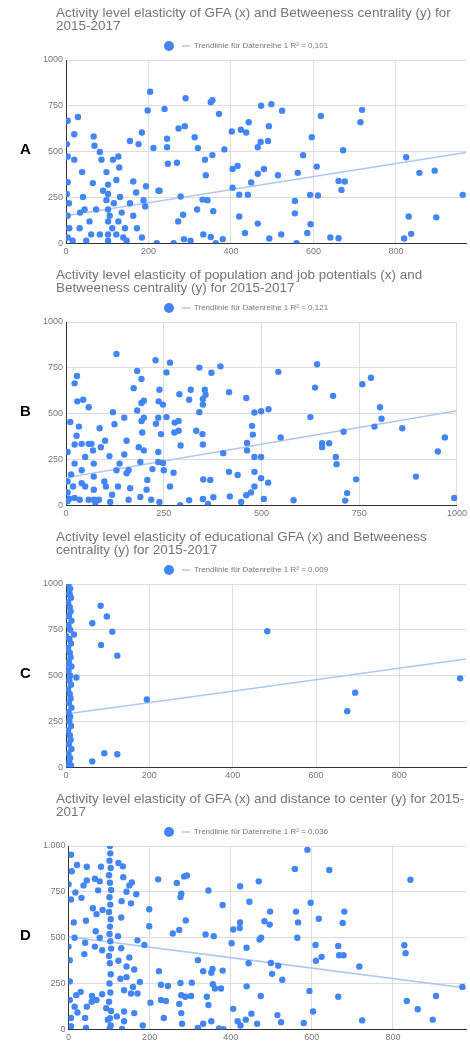 This screenshot has width=470, height=1048. I want to click on chart-title: Activity level elasticity of population and job potentials (x) and Betweeness centrality (y) for 2015-2017, so click(240, 281).